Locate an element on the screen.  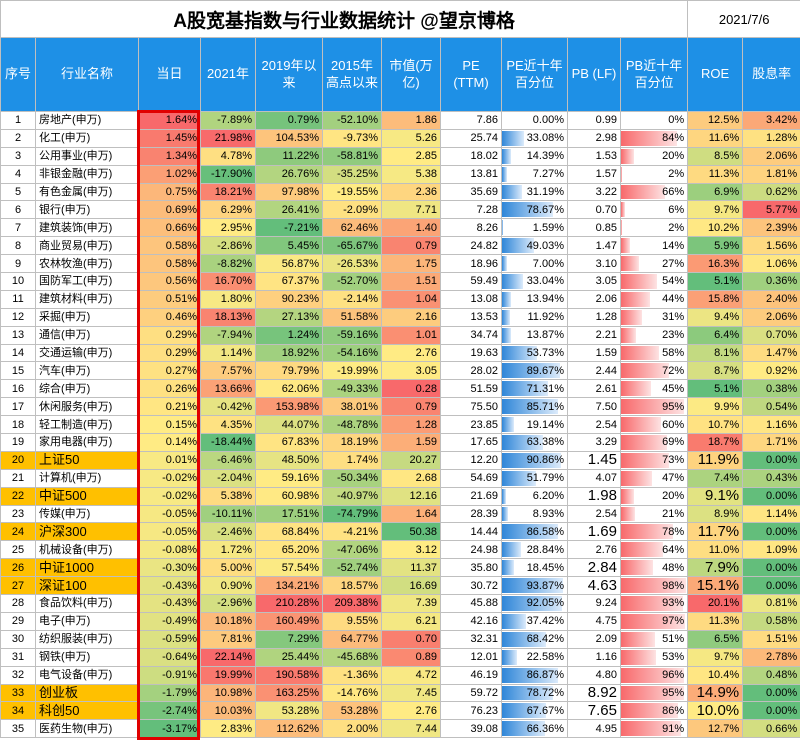
cell-today: -0.49% is located at coordinates (169, 621).